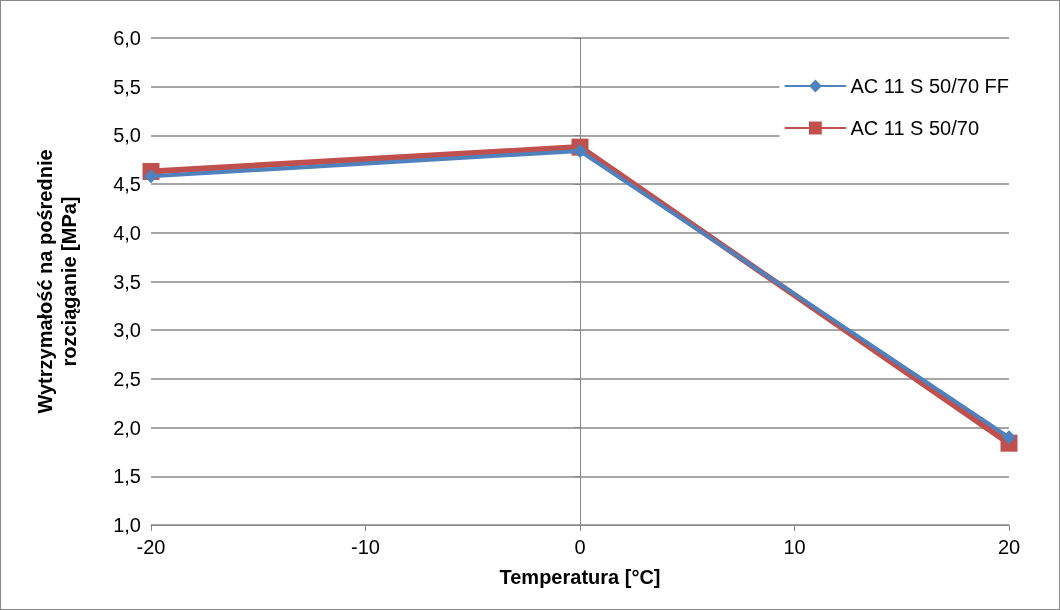  I want to click on y-tick-label: 1,0, so click(127, 525).